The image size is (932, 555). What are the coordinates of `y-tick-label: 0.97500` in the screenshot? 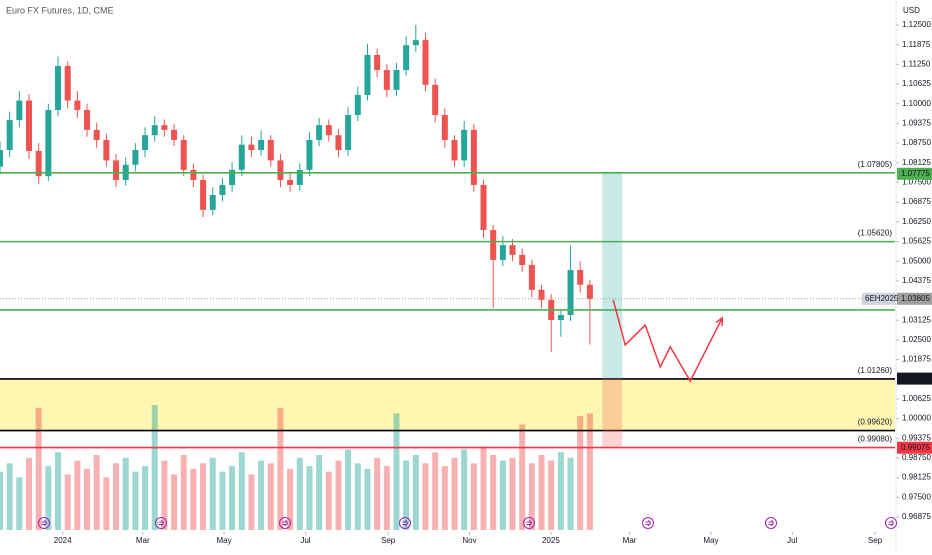 It's located at (916, 496).